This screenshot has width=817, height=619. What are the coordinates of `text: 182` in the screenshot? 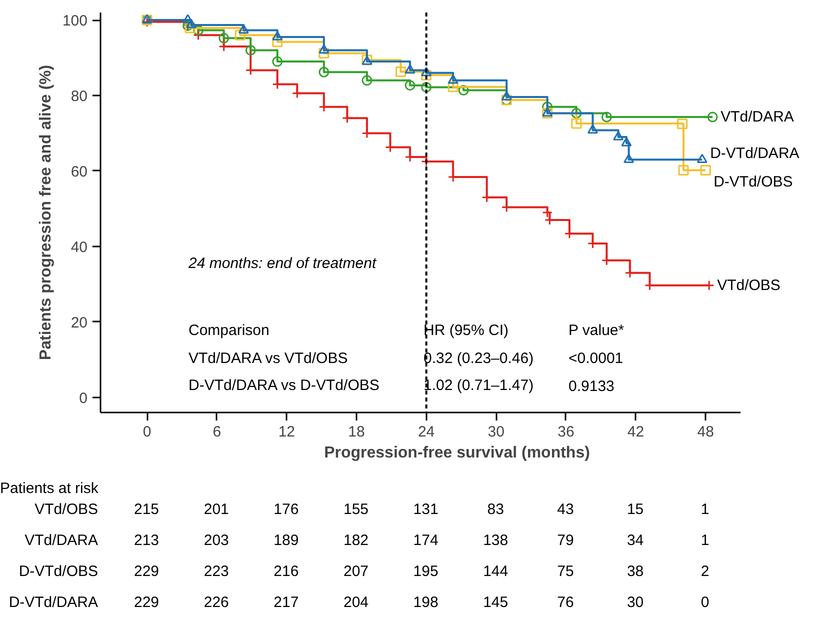 It's located at (356, 541).